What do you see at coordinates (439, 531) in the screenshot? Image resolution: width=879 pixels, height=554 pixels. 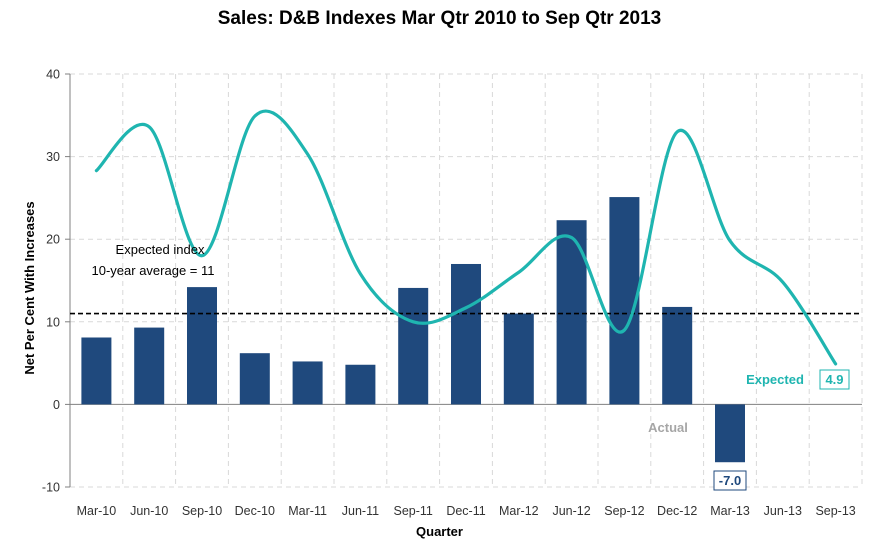 I see `x-axis-label: Quarter` at bounding box center [439, 531].